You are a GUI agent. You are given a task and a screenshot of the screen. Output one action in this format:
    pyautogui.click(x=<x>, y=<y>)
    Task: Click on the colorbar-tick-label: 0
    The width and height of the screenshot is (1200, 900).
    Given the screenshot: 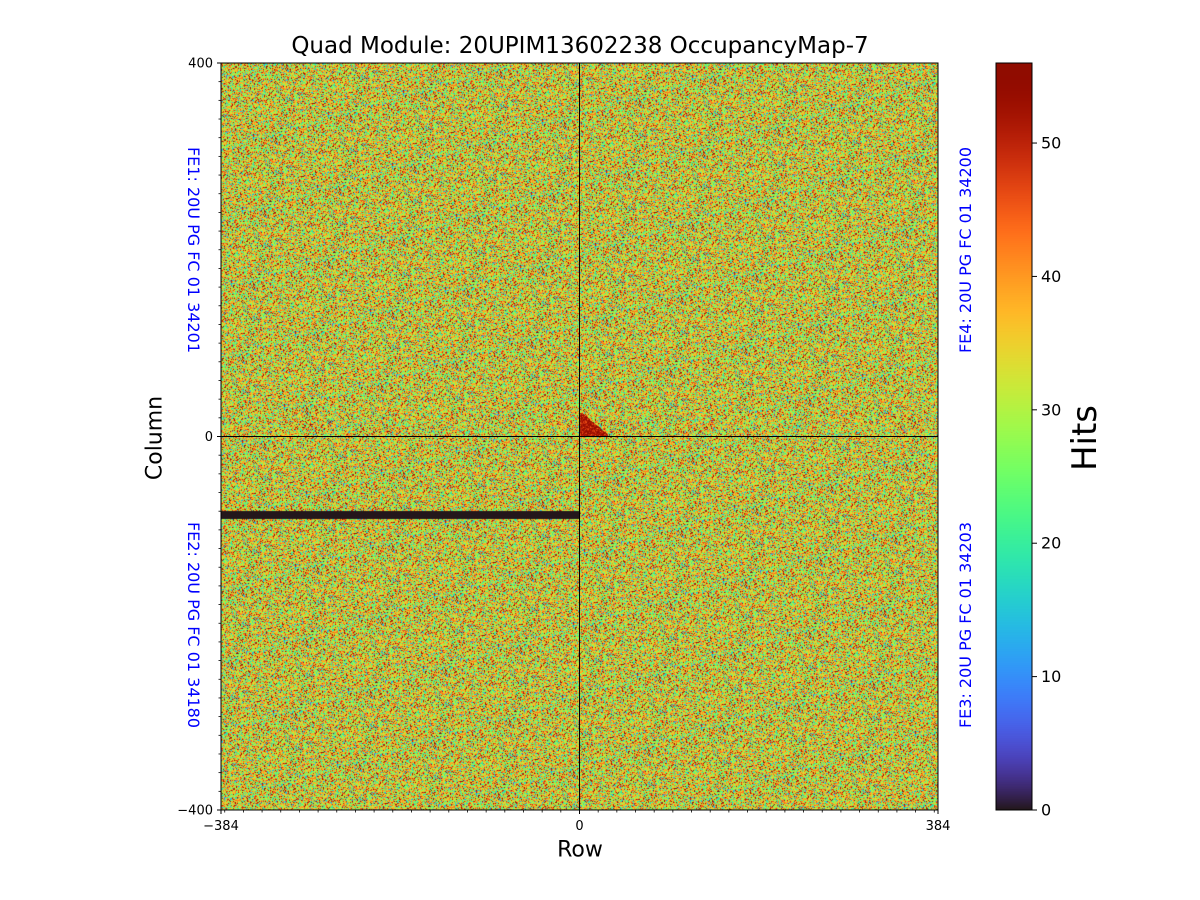 What is the action you would take?
    pyautogui.click(x=1046, y=810)
    